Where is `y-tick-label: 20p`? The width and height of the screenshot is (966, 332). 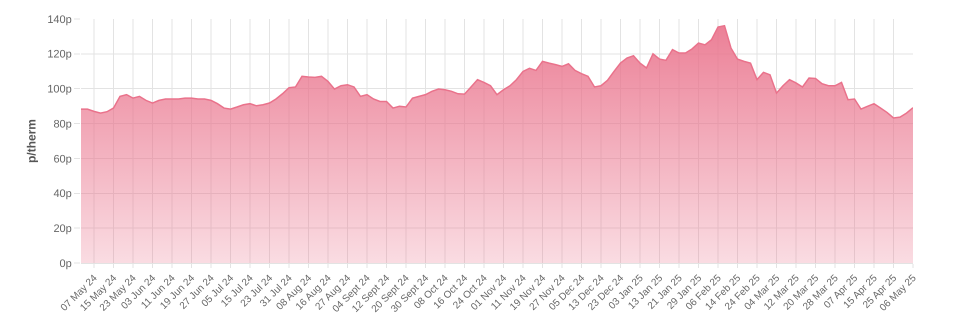
y-tick-label: 20p is located at coordinates (62, 228).